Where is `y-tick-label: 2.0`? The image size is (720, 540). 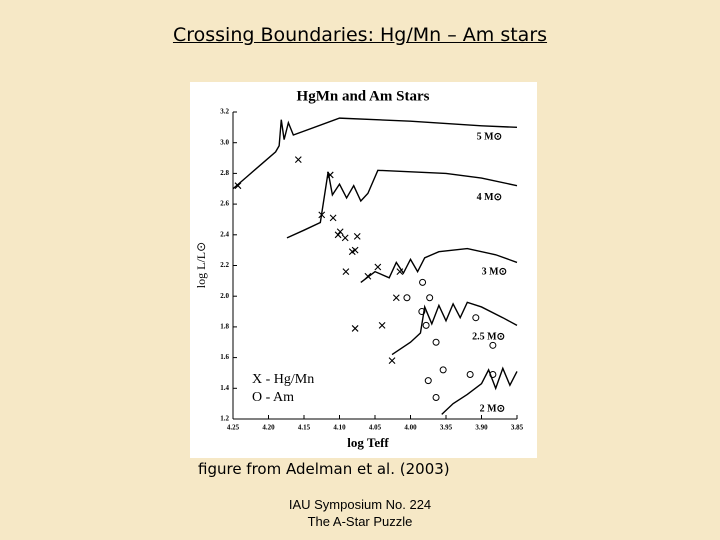 y-tick-label: 2.0 is located at coordinates (224, 296).